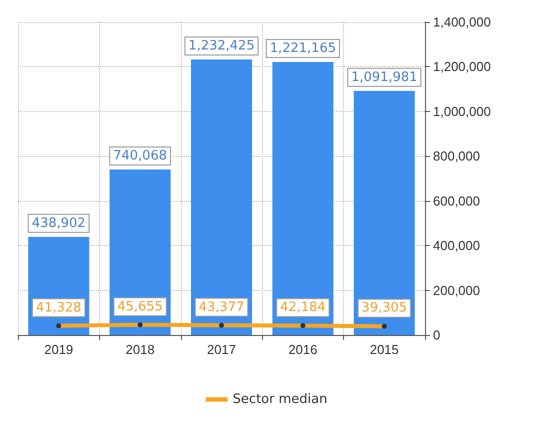 This screenshot has width=533, height=423. I want to click on y-tick-label: 600,000, so click(456, 200).